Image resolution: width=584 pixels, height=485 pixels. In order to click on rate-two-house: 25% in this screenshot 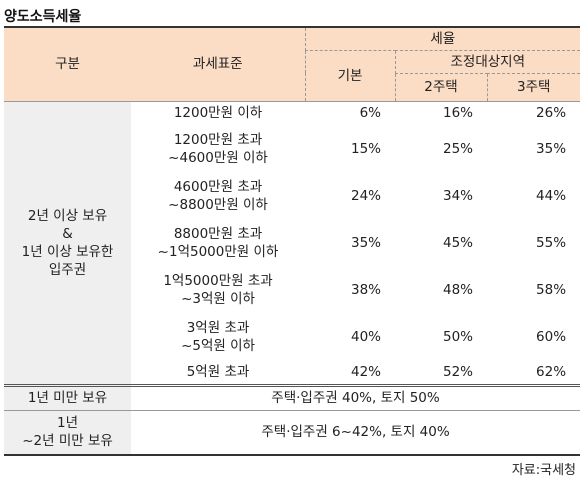, I will do `click(457, 148)`.